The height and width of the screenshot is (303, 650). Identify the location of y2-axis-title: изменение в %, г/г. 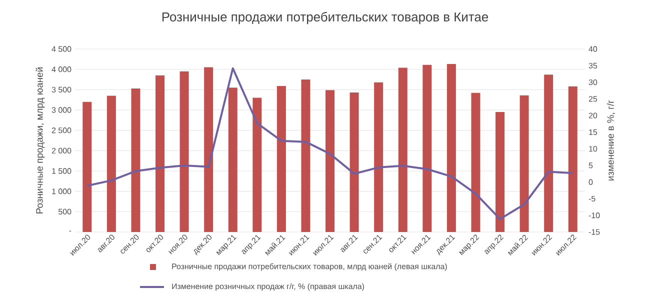
(610, 140).